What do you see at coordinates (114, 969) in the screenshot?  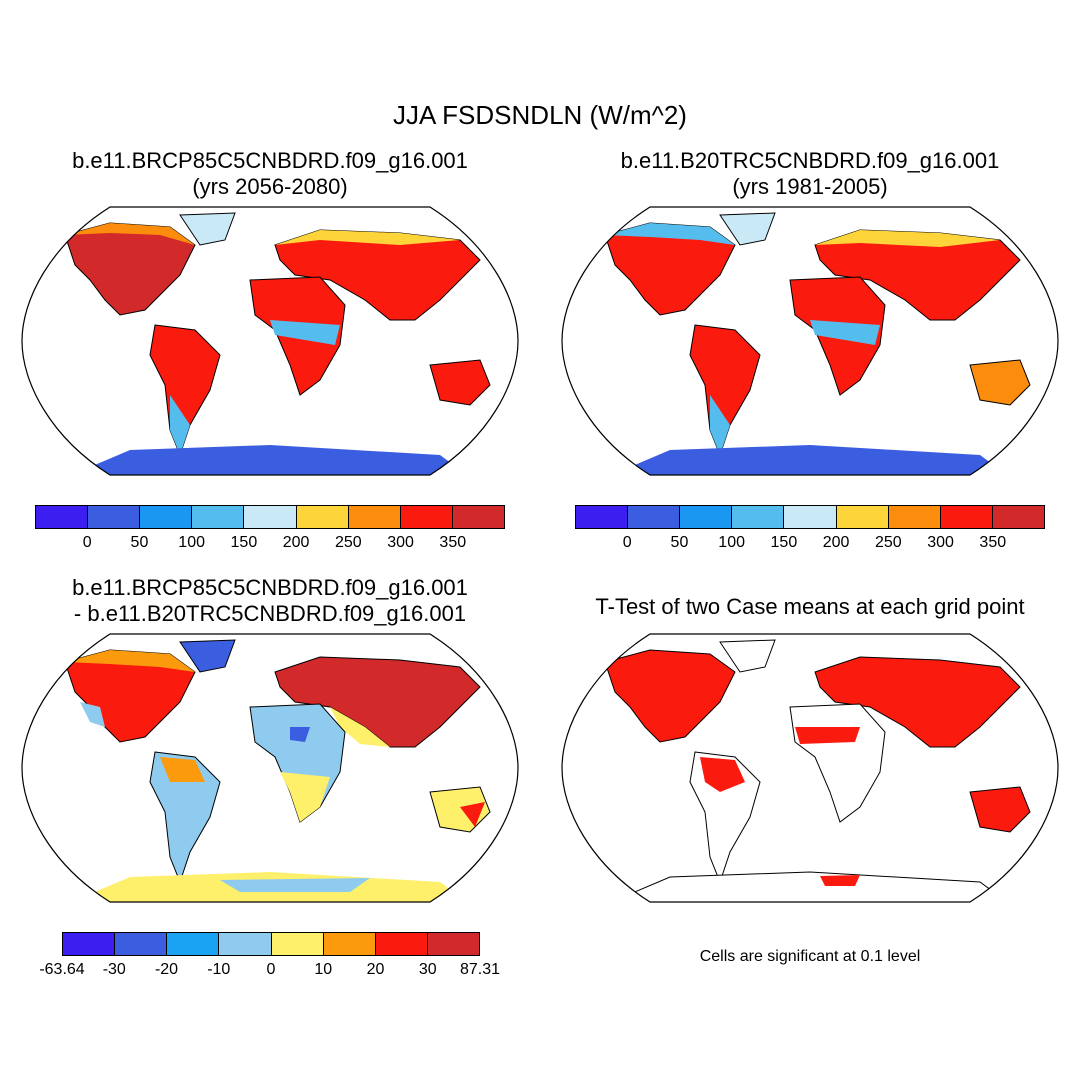 I see `colorbar-tick-label: -30` at bounding box center [114, 969].